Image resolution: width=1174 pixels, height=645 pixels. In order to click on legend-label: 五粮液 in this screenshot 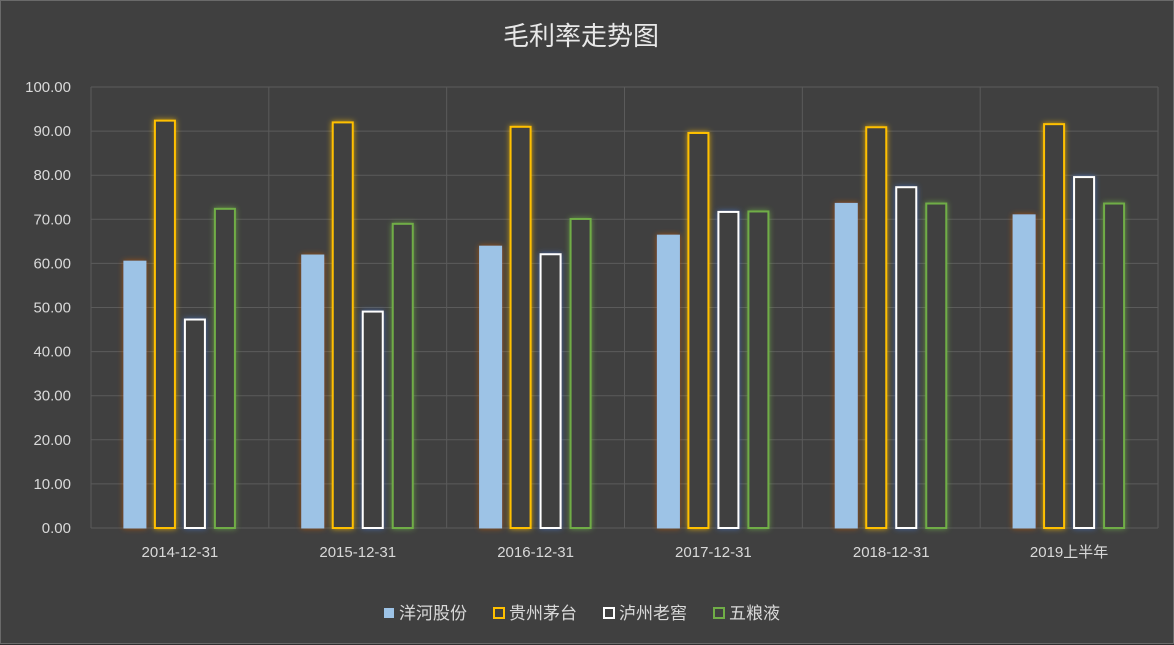, I will do `click(754, 614)`.